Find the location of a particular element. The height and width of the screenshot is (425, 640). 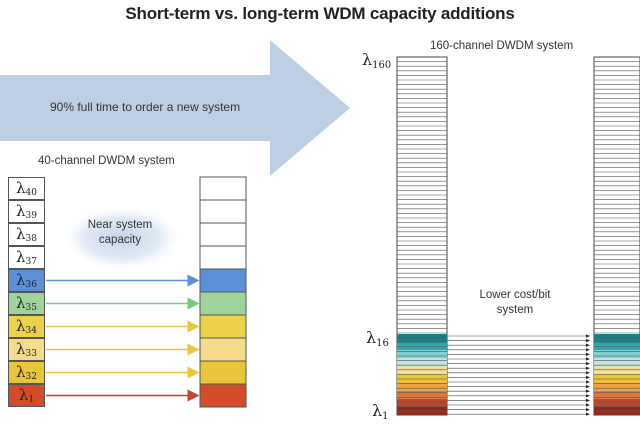

channel-arrows is located at coordinates (123, 338).